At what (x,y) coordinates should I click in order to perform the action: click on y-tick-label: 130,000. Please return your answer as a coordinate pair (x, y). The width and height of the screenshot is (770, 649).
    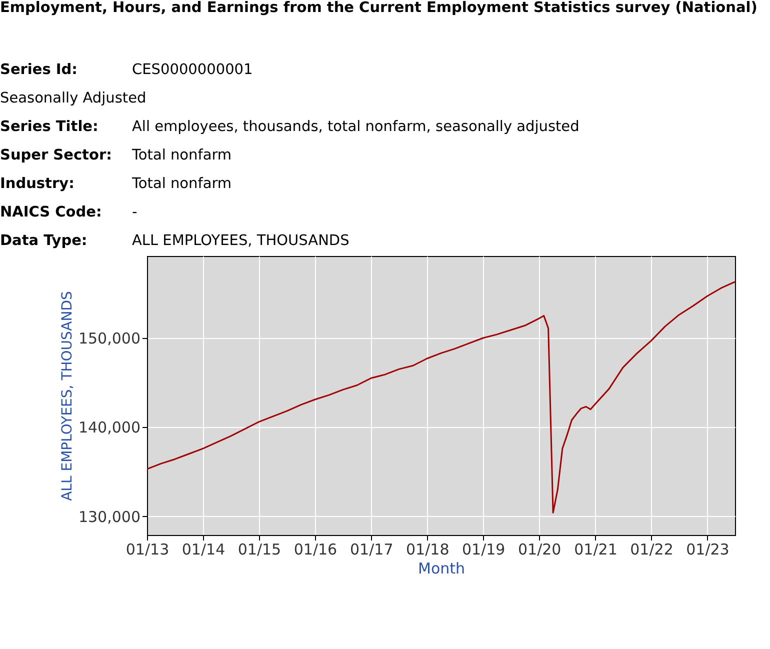
    Looking at the image, I should click on (109, 517).